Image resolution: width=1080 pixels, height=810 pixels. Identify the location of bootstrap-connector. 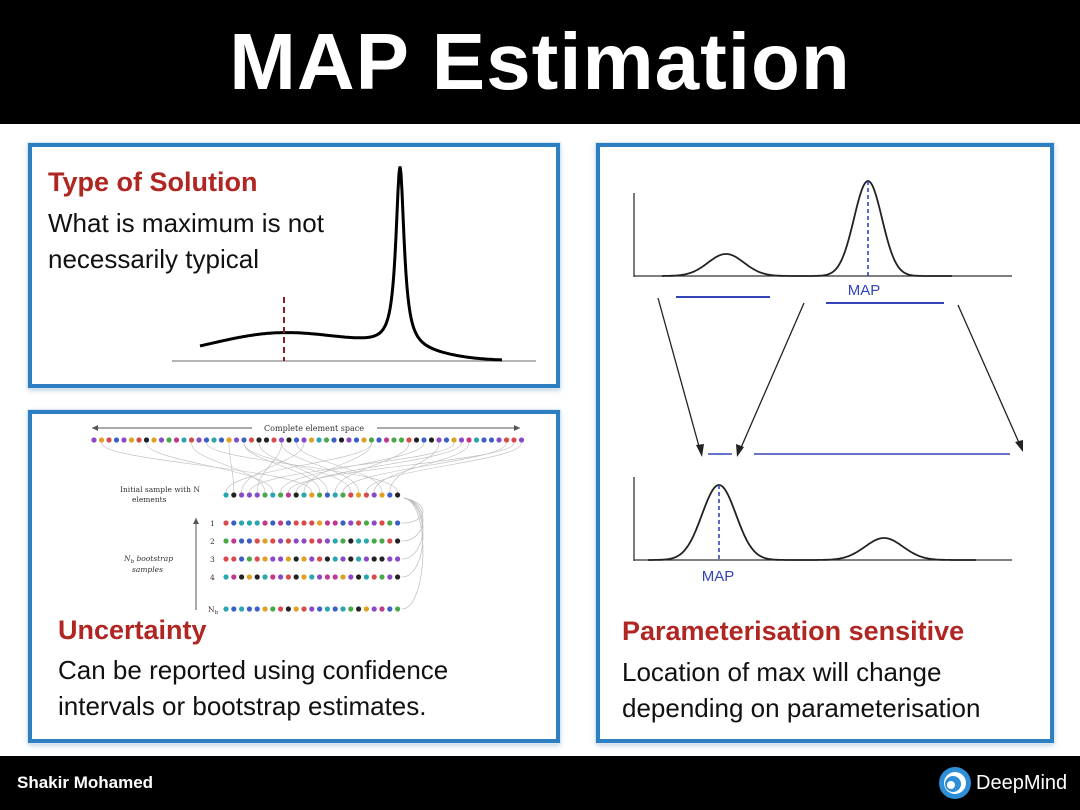
(412, 537).